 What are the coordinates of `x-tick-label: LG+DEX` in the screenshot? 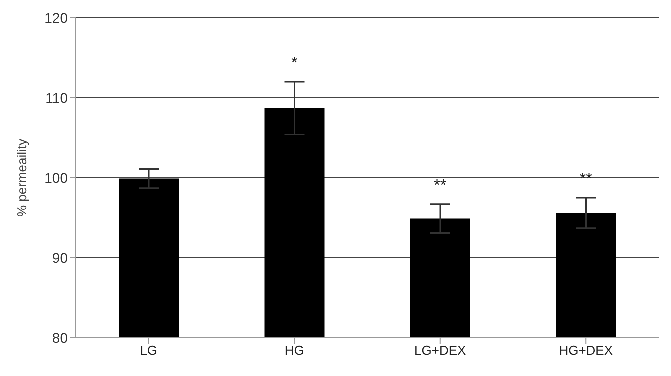 It's located at (440, 350).